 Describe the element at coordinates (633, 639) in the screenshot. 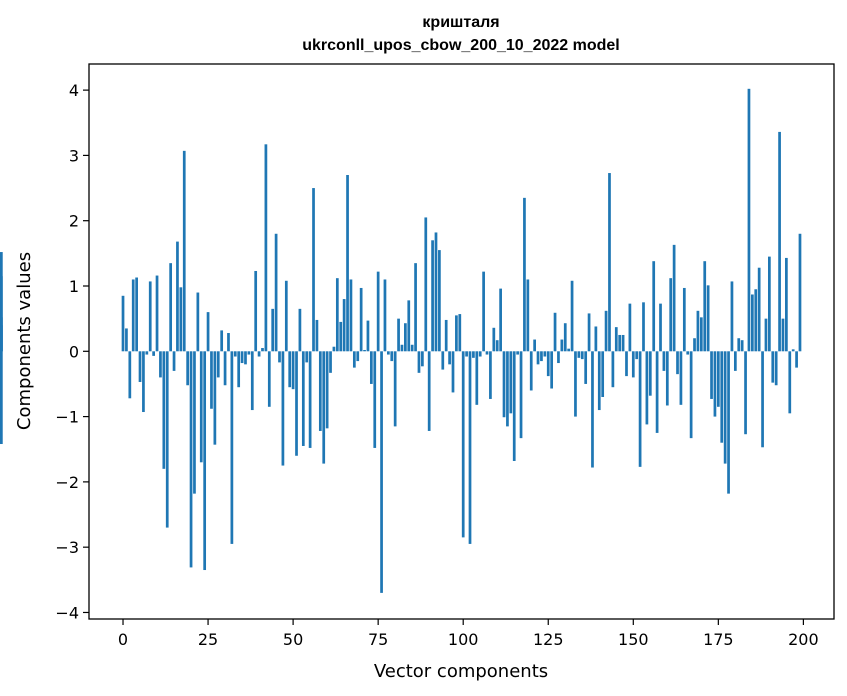

I see `x-tick-label: 150` at that location.